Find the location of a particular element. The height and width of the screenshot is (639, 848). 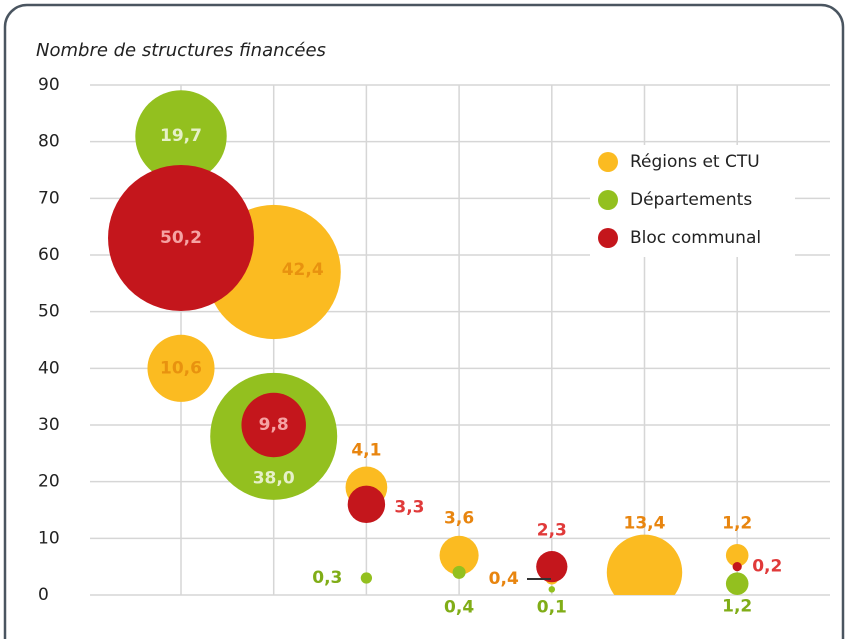

legend-label: Régions et CTU is located at coordinates (695, 162).